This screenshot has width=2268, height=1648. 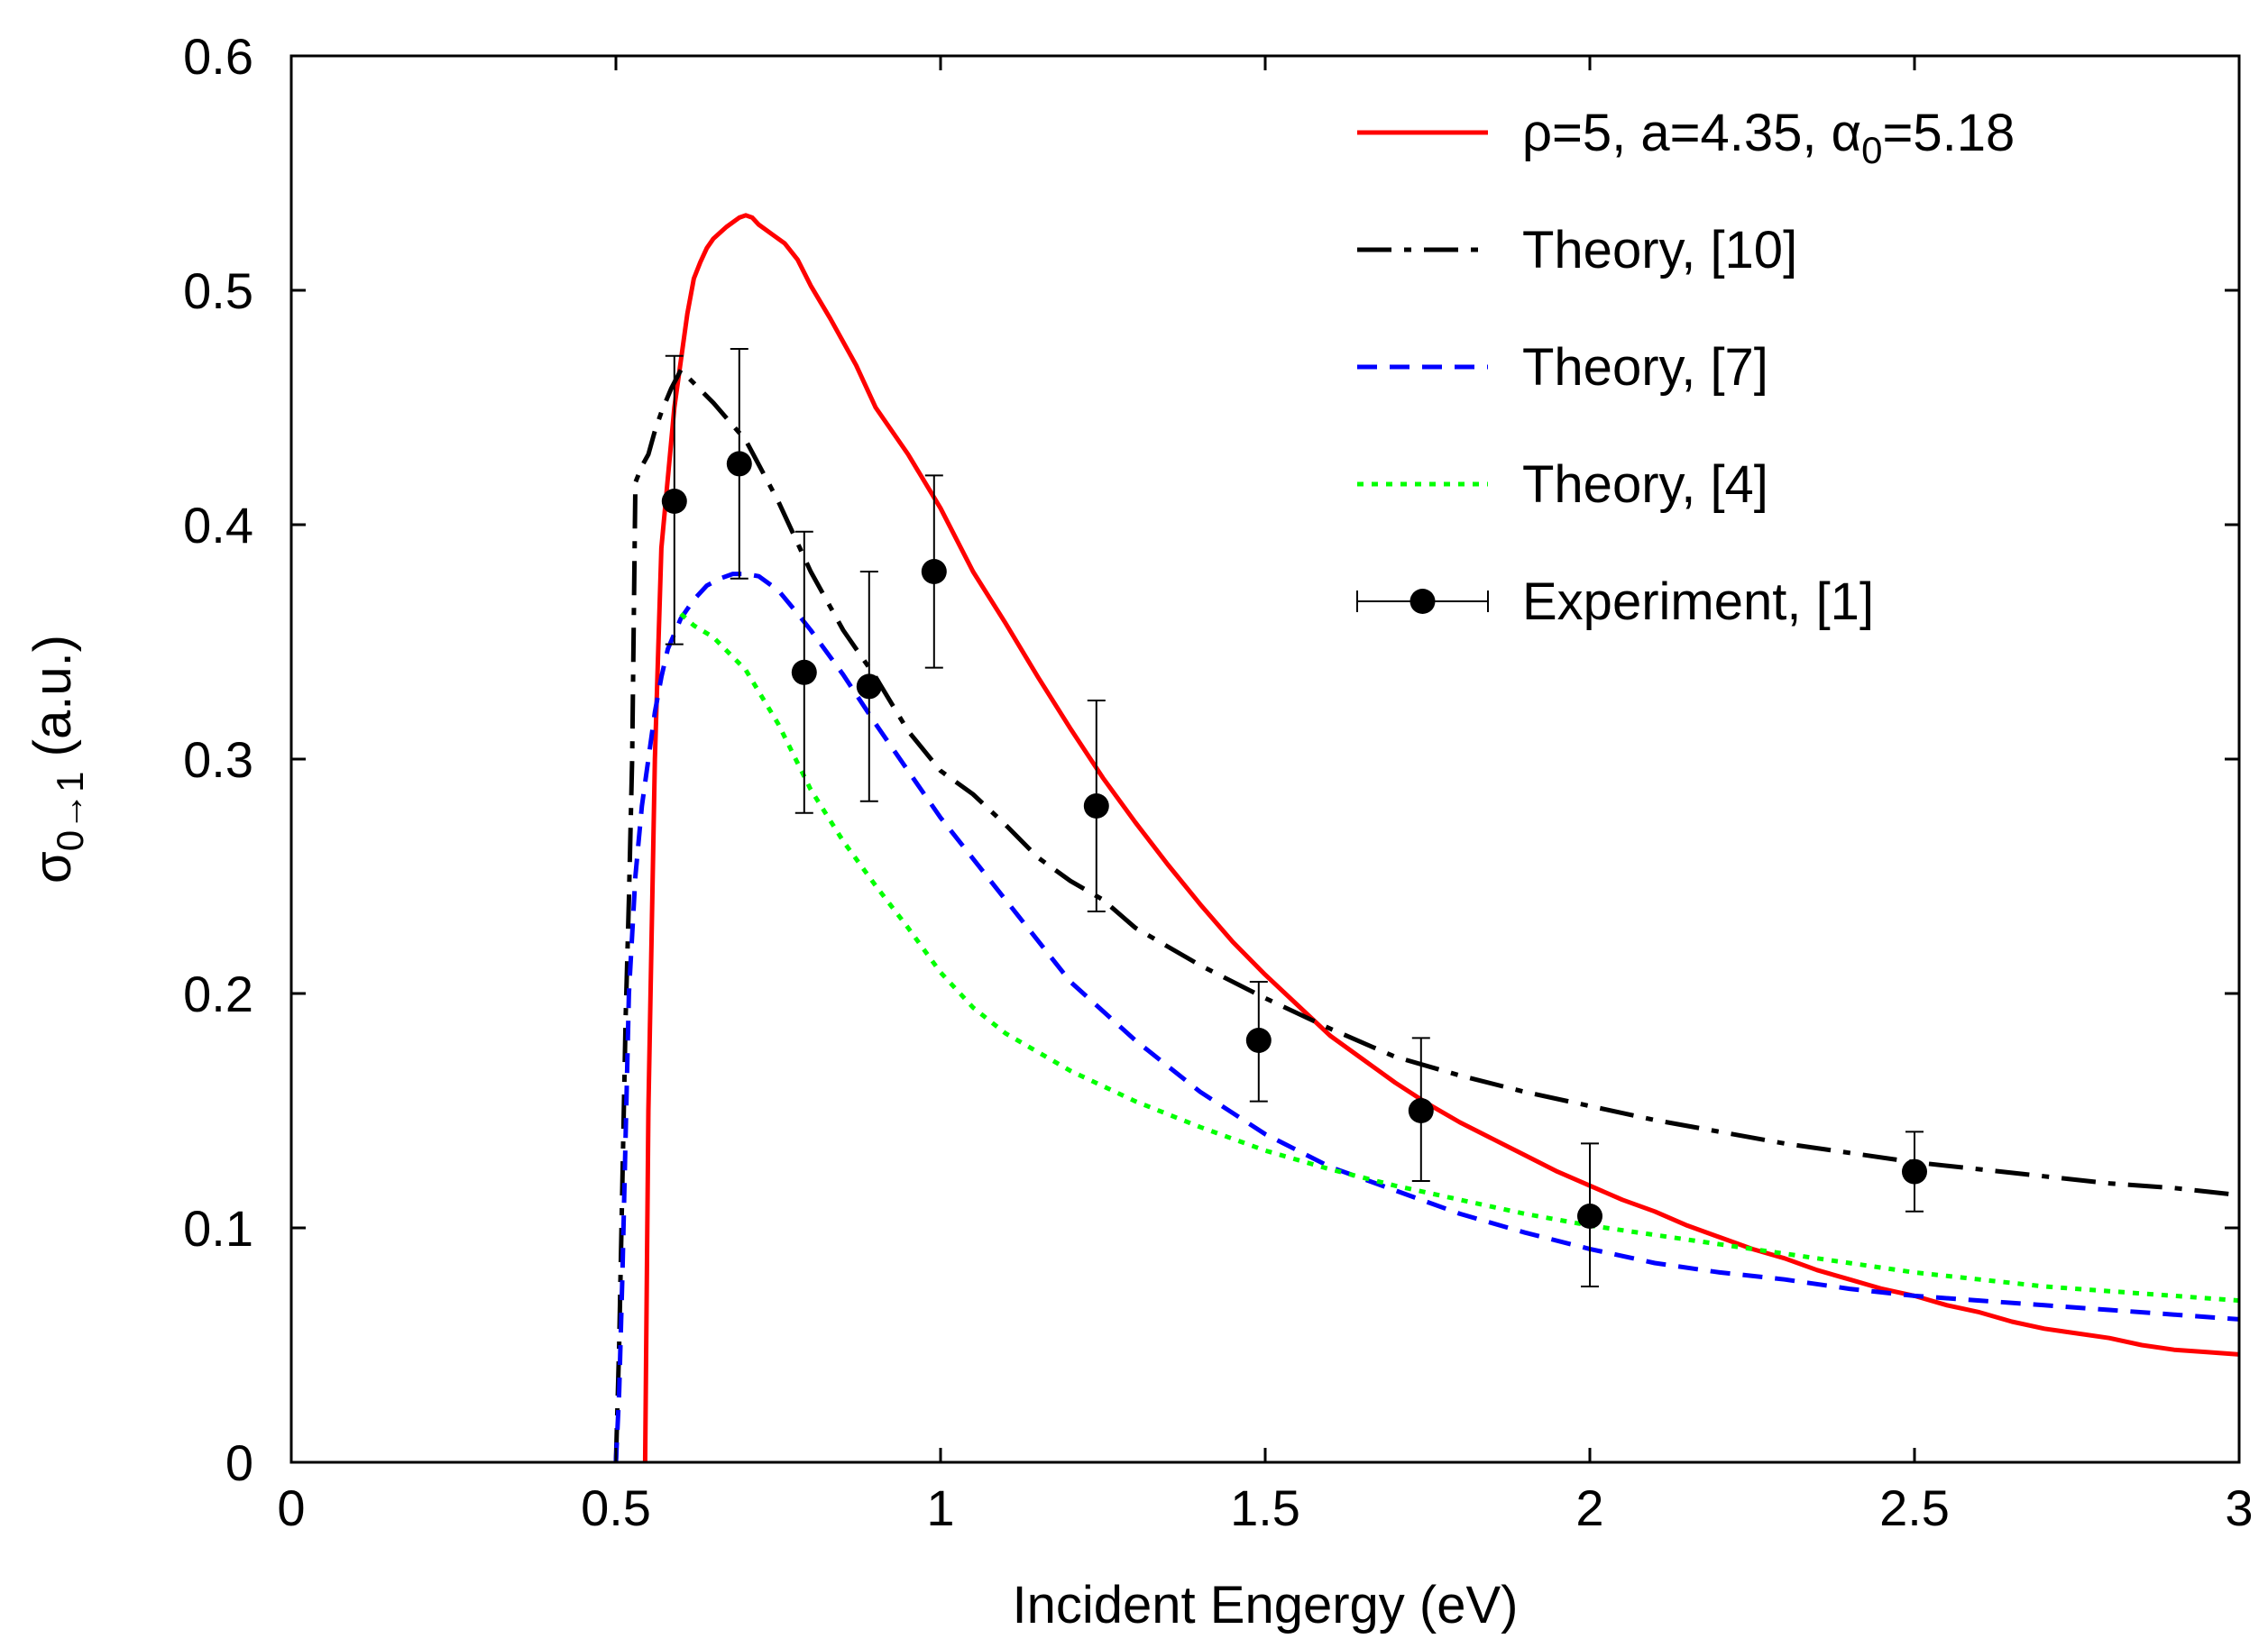 What do you see at coordinates (218, 526) in the screenshot?
I see `y-tick-label-4: 0.4` at bounding box center [218, 526].